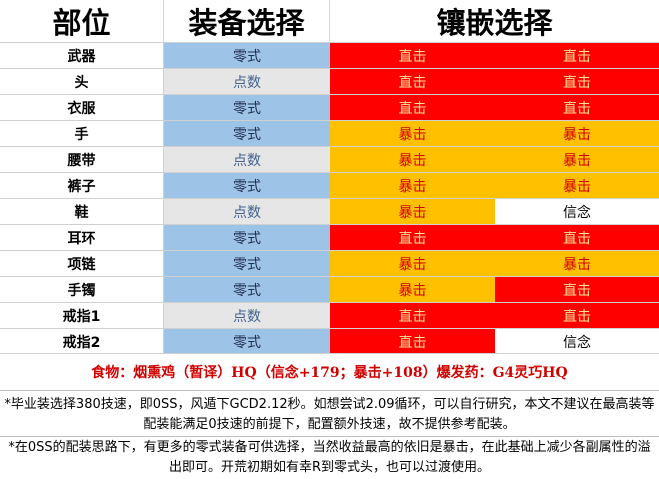 The width and height of the screenshot is (659, 479). What do you see at coordinates (82, 81) in the screenshot?
I see `slot-cell: 头` at bounding box center [82, 81].